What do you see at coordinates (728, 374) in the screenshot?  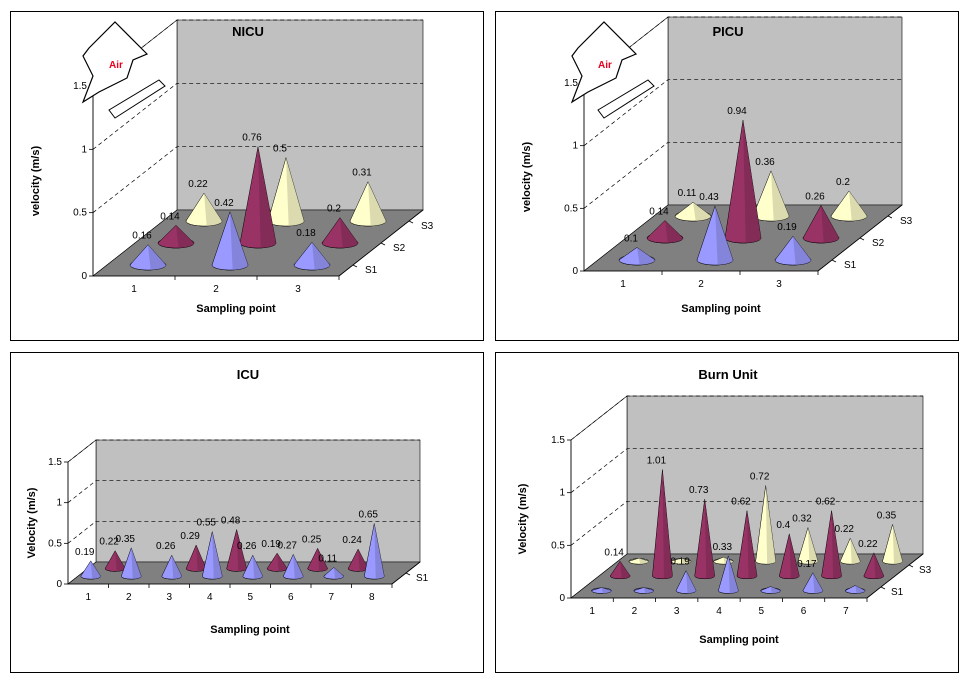 I see `chart-title: Burn Unit` at bounding box center [728, 374].